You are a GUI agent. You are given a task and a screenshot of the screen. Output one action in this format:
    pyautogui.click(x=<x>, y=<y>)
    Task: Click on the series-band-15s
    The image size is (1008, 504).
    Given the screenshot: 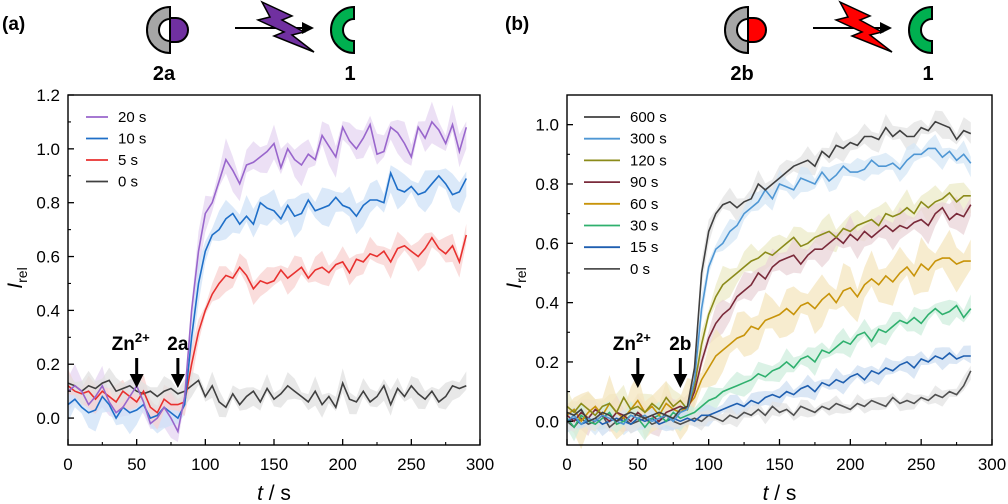 What is the action you would take?
    pyautogui.click(x=769, y=391)
    